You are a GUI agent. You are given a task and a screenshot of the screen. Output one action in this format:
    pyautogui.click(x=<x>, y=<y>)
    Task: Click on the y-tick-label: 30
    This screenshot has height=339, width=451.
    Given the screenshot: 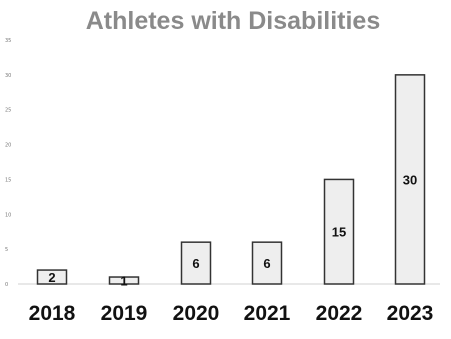 What is the action you would take?
    pyautogui.click(x=8, y=76)
    